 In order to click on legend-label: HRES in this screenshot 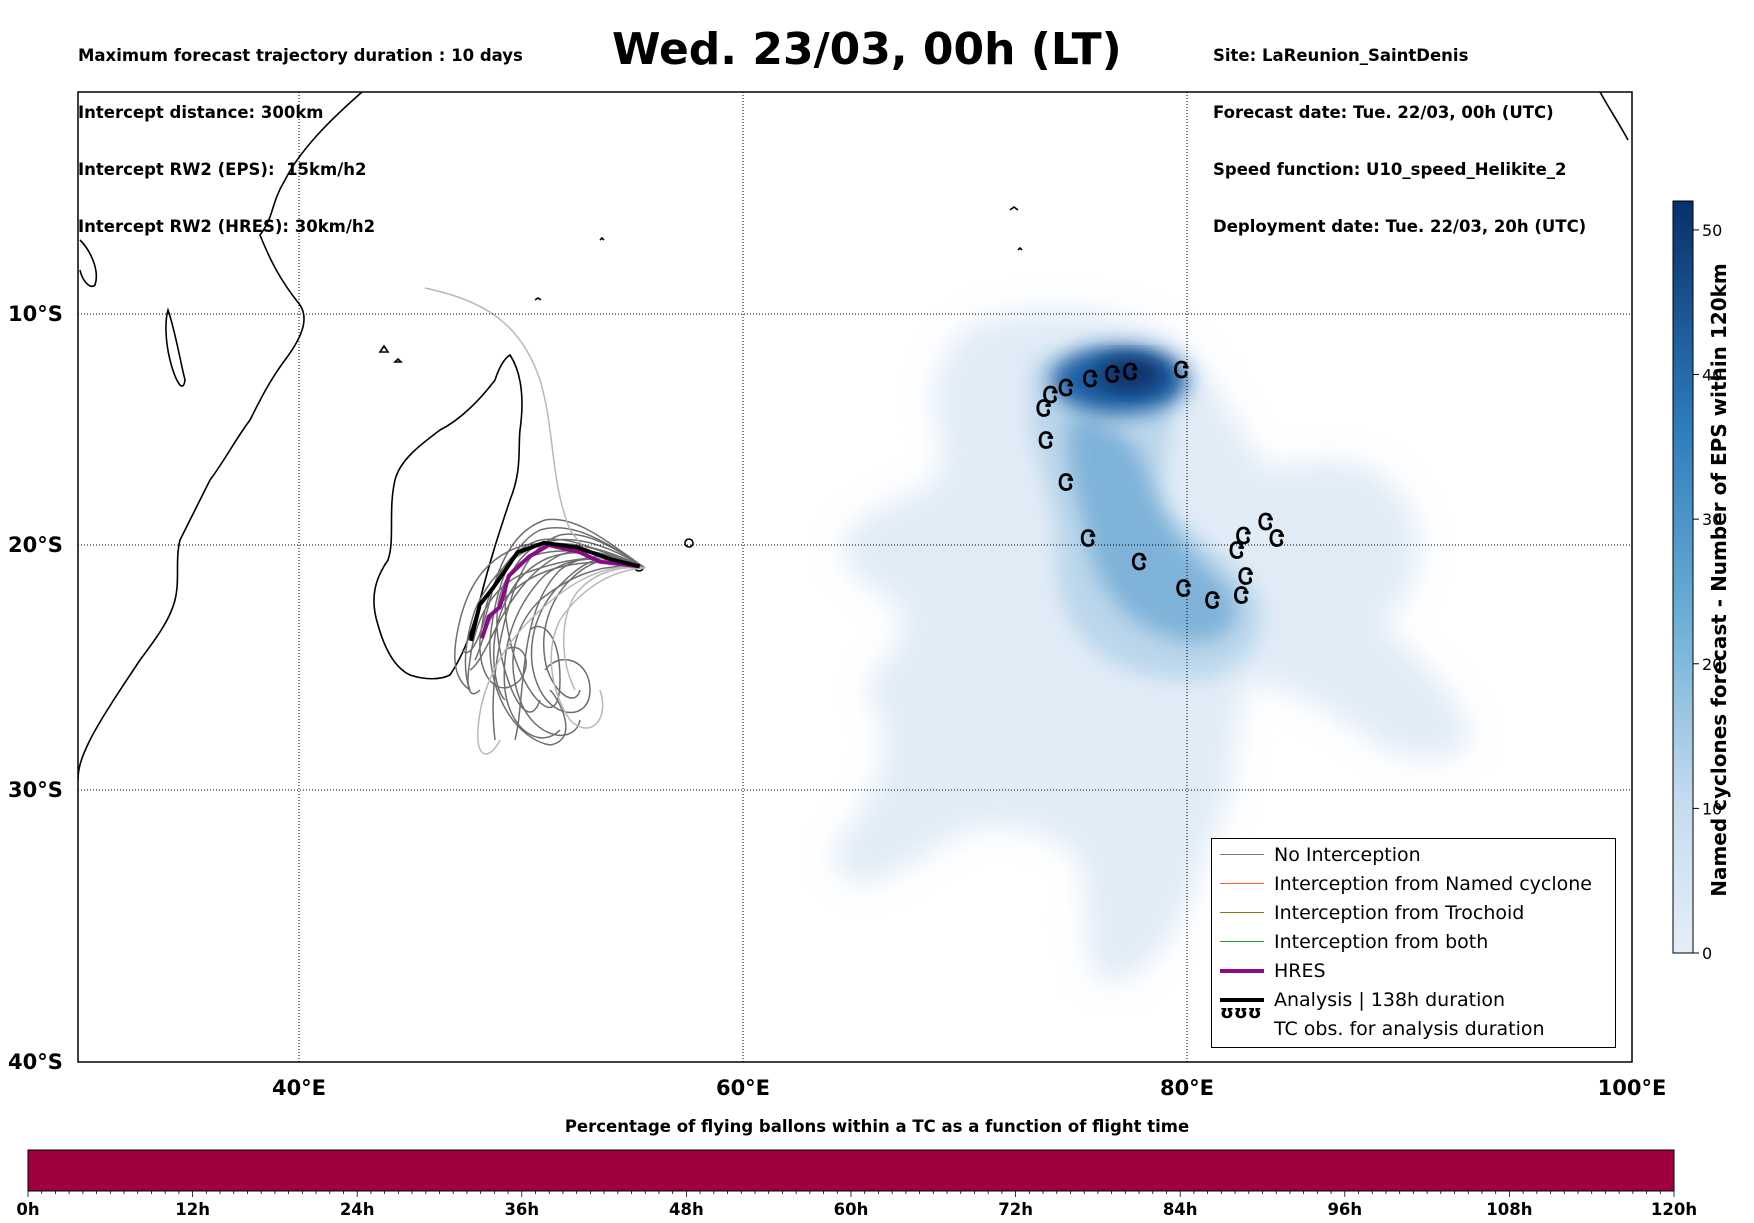, I will do `click(1300, 970)`.